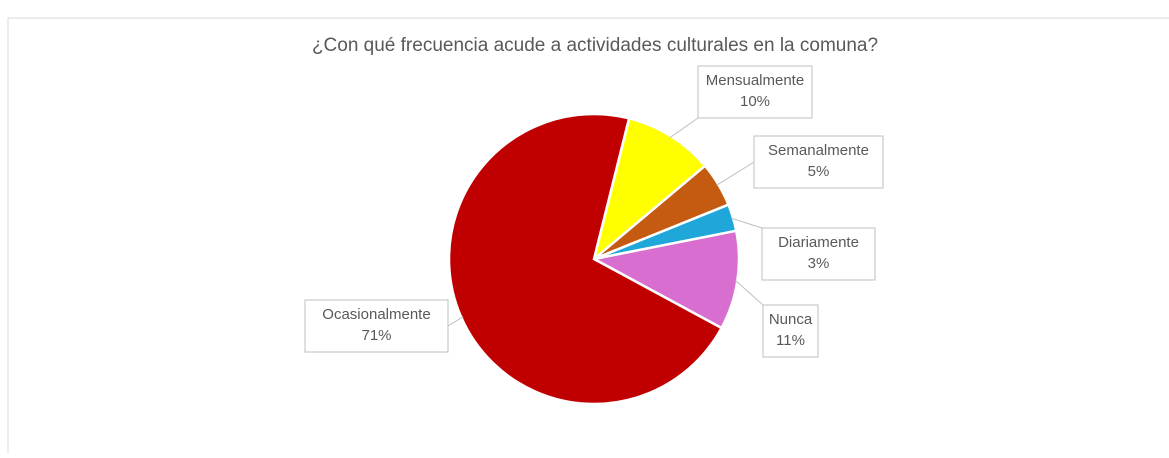  Describe the element at coordinates (819, 263) in the screenshot. I see `slice-value: 3%` at that location.